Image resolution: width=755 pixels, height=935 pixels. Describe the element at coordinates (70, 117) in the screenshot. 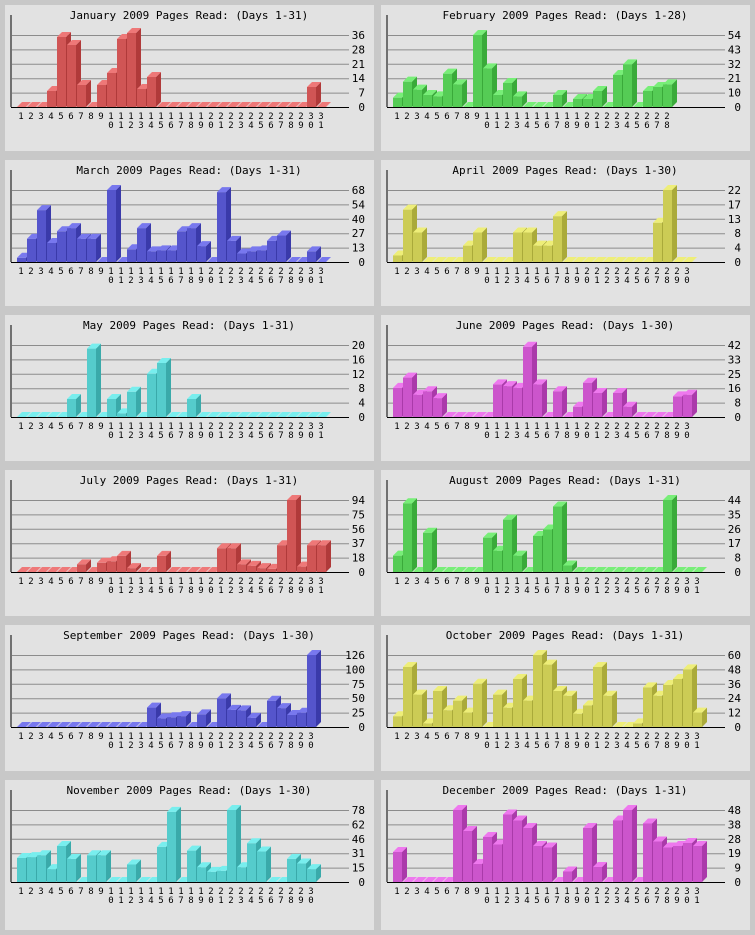

I see `x-tick-label: 6` at that location.